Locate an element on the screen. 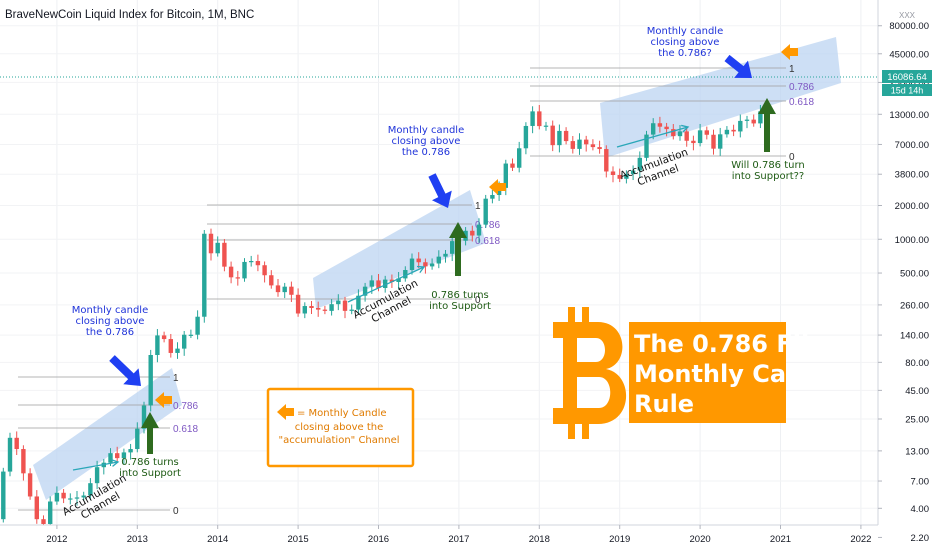 The image size is (932, 555). time-tick-label: 2013 is located at coordinates (137, 539).